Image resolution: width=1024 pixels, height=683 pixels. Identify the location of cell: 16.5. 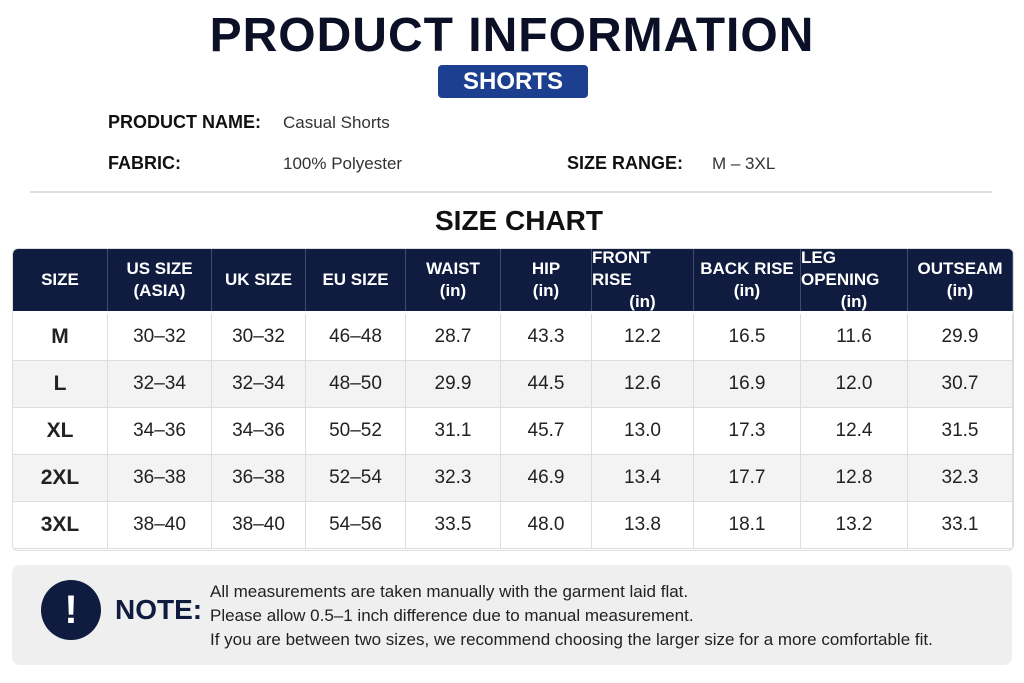
(747, 337).